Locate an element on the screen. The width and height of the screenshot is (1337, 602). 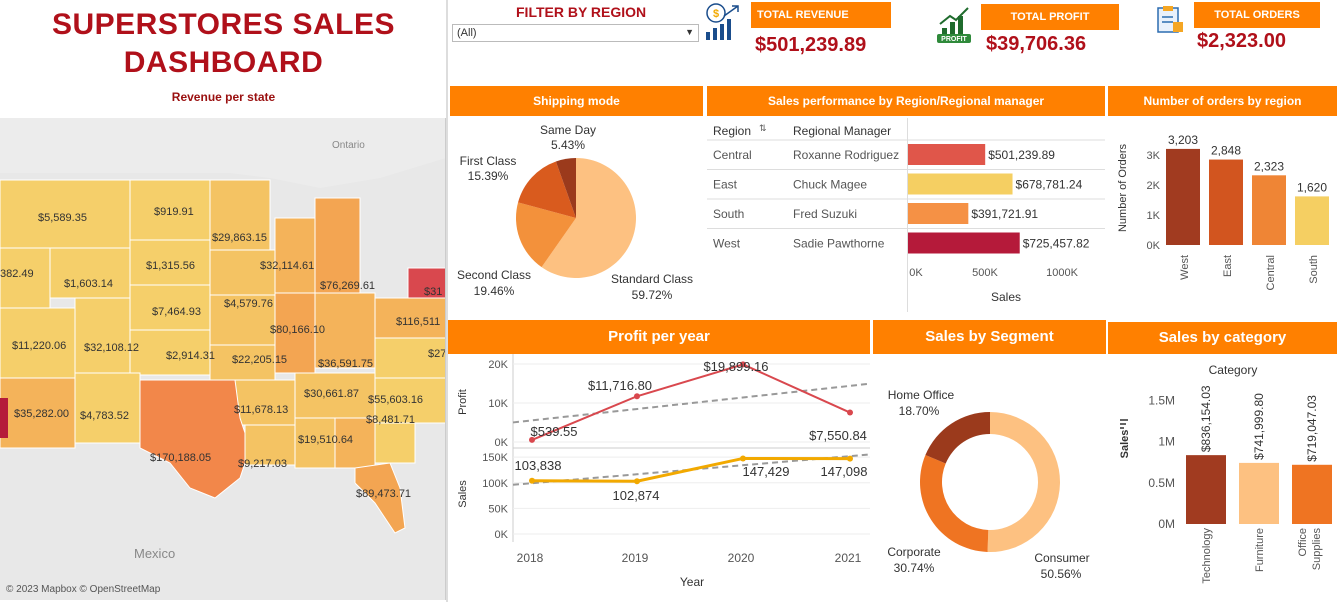
map-state-label: $2,914.31 is located at coordinates (190, 356).